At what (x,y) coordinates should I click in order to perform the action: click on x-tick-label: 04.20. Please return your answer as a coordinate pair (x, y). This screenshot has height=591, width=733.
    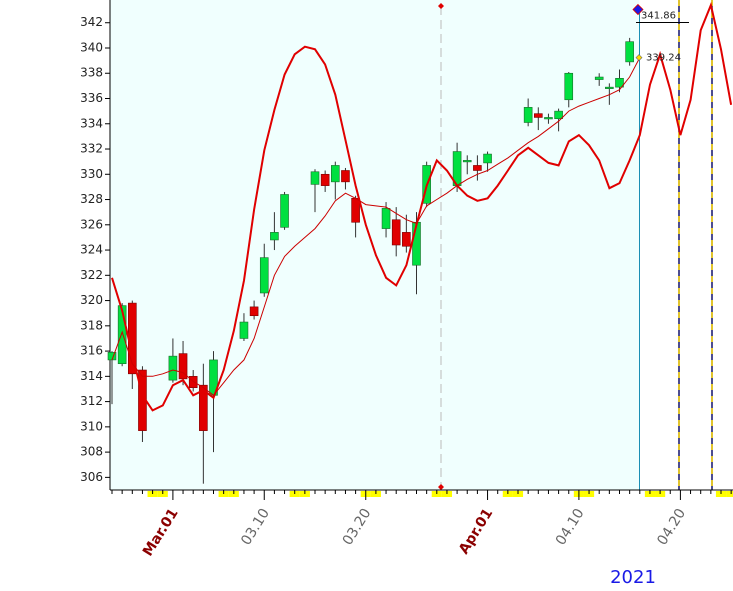
    Looking at the image, I should click on (671, 527).